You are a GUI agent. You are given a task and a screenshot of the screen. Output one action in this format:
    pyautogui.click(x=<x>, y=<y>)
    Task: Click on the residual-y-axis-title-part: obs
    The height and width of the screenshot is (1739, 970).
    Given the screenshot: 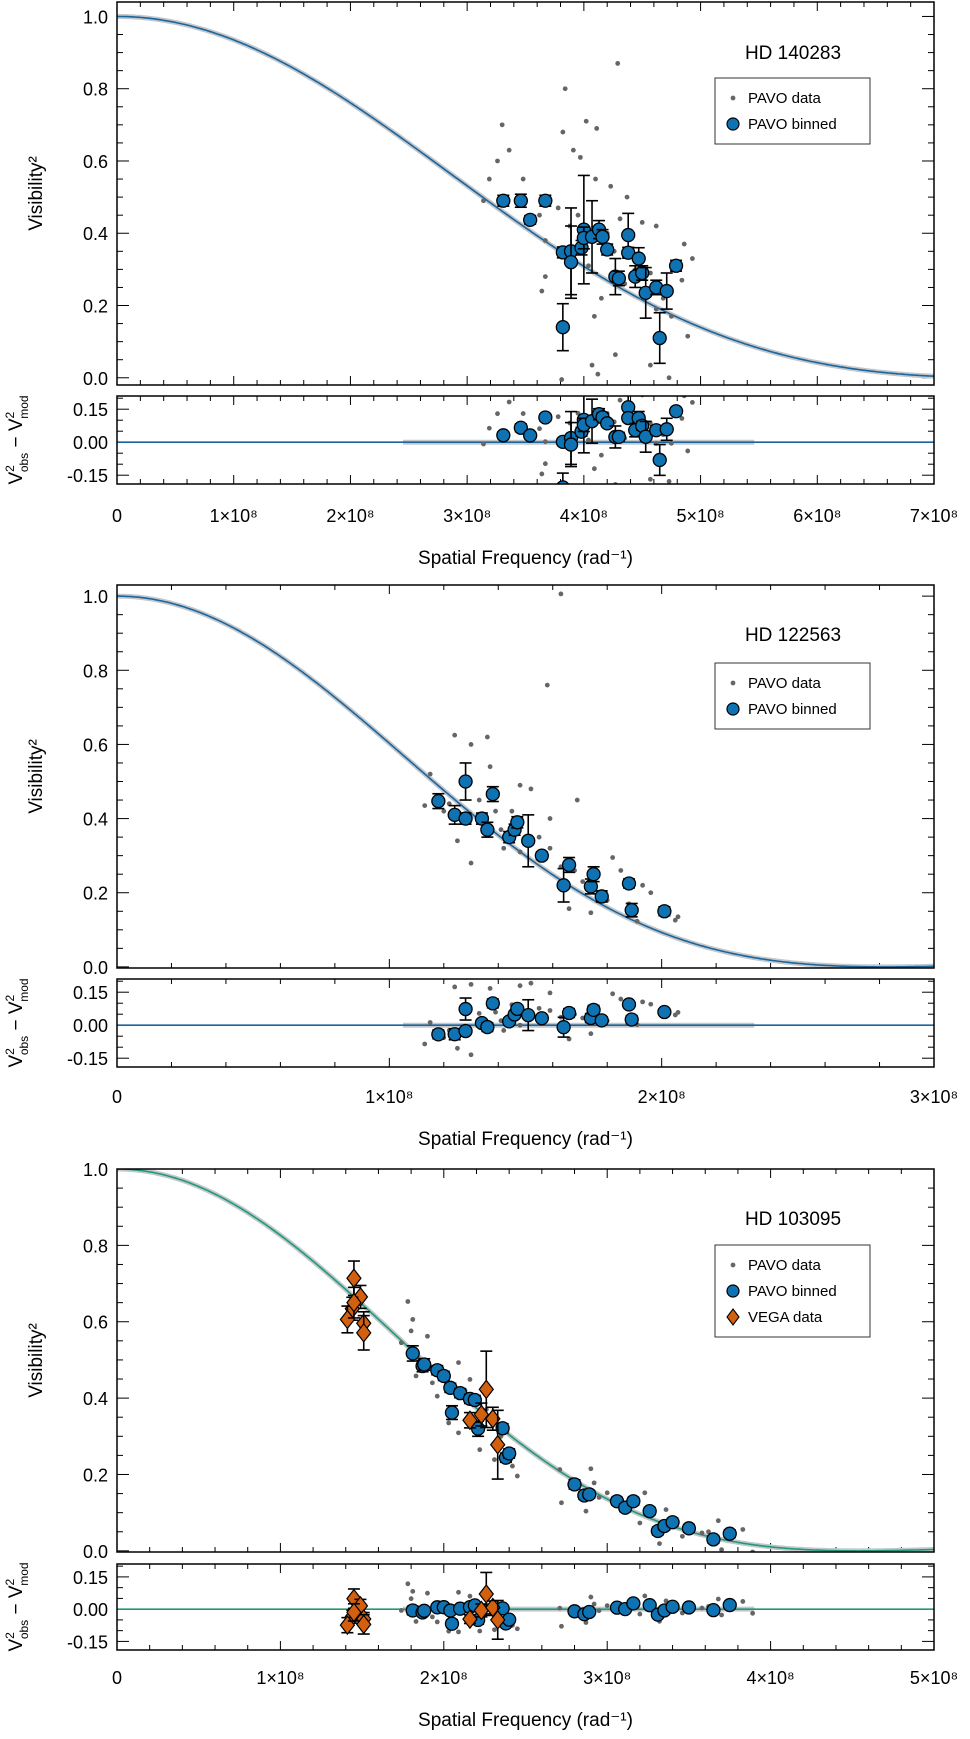 What is the action you would take?
    pyautogui.click(x=24, y=462)
    